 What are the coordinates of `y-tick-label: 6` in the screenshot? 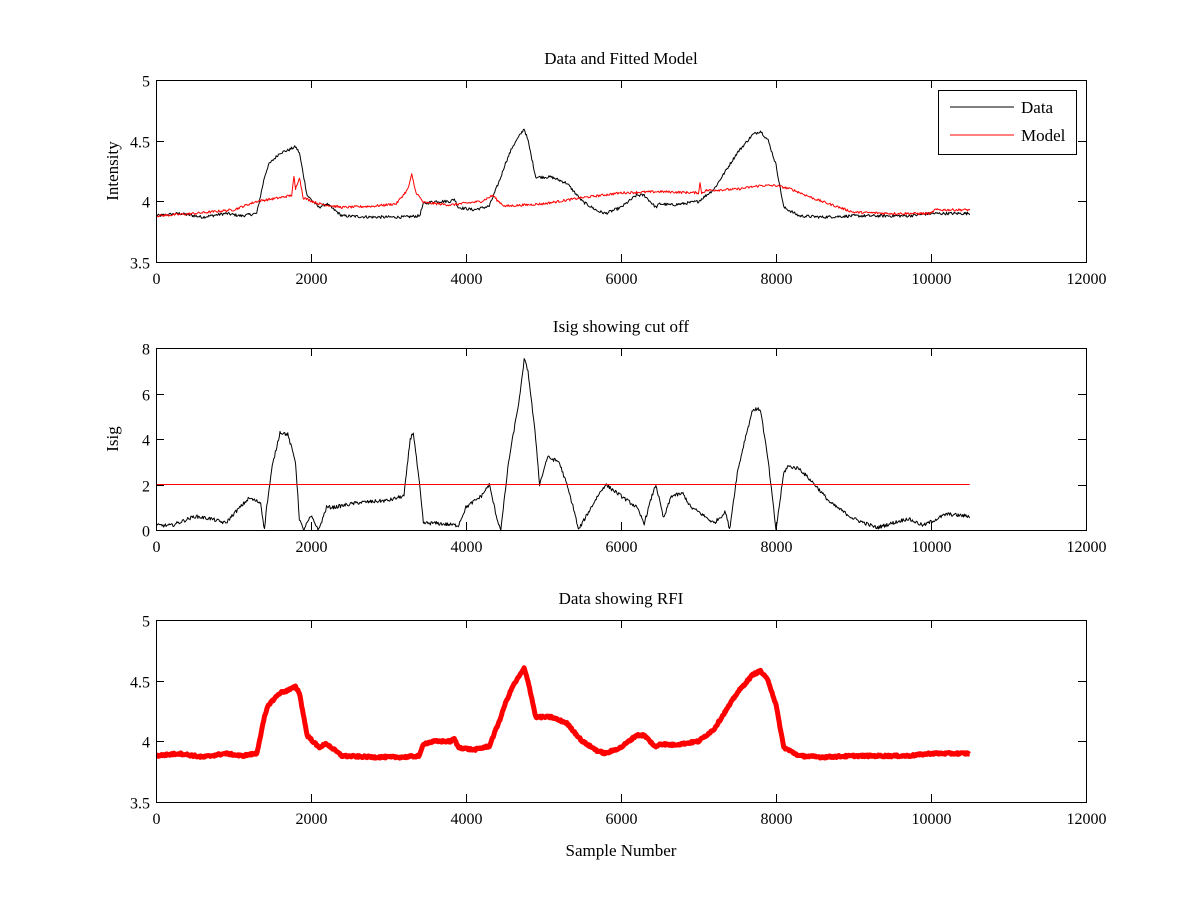 It's located at (146, 396).